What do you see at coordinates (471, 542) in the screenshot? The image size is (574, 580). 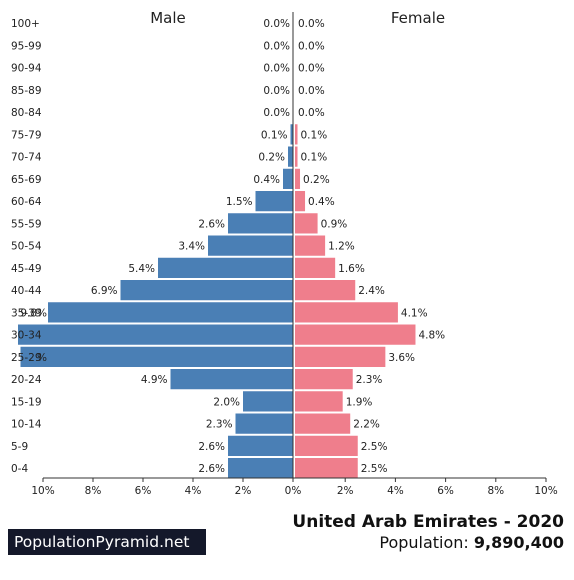 I see `population-total: Population: 9,890,400` at bounding box center [471, 542].